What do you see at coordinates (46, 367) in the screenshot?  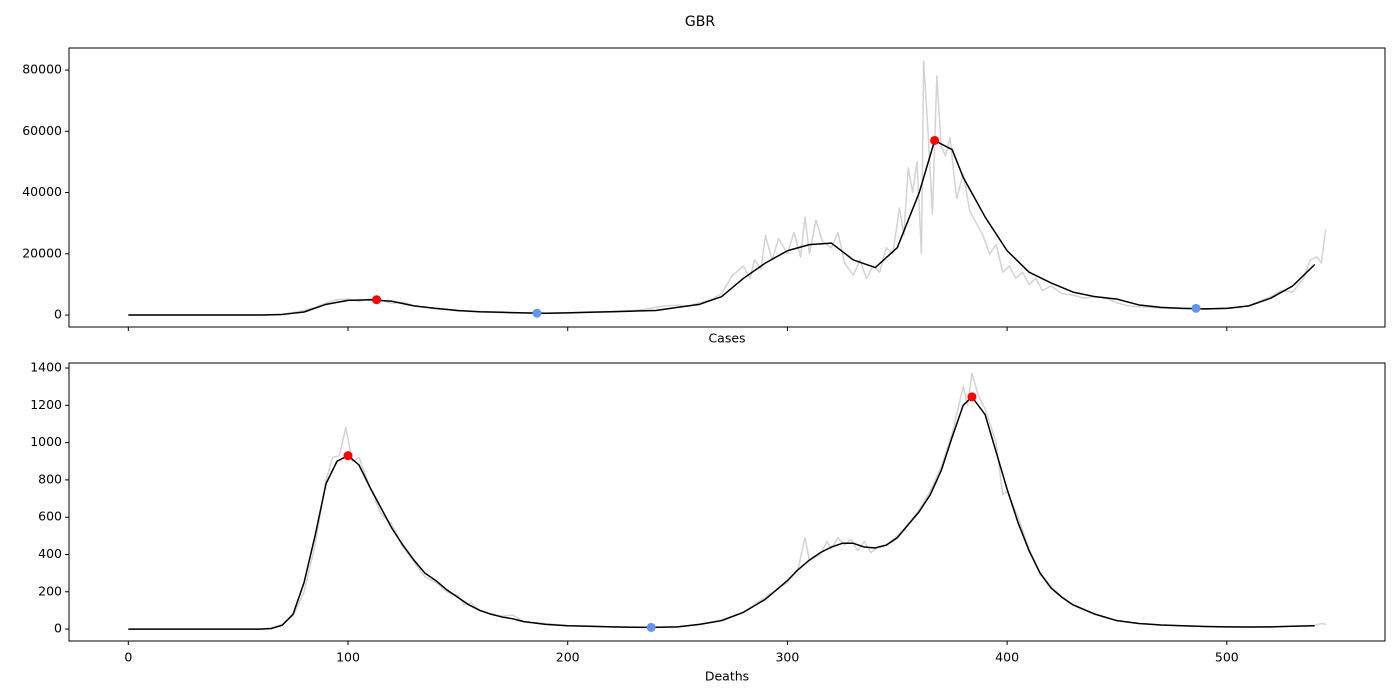 I see `y-tick-label: 1400` at bounding box center [46, 367].